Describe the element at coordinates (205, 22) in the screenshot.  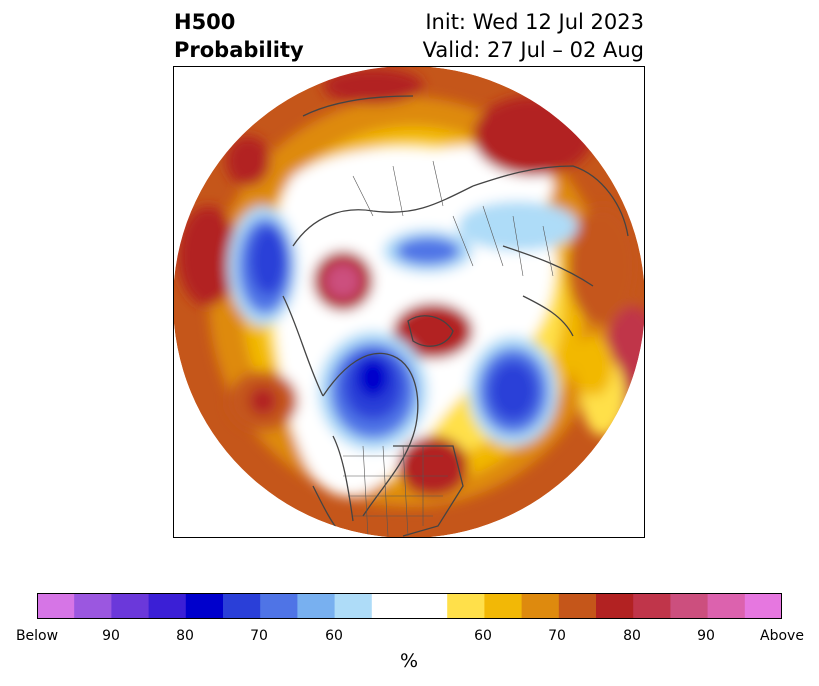
I see `title-variable: H500` at that location.